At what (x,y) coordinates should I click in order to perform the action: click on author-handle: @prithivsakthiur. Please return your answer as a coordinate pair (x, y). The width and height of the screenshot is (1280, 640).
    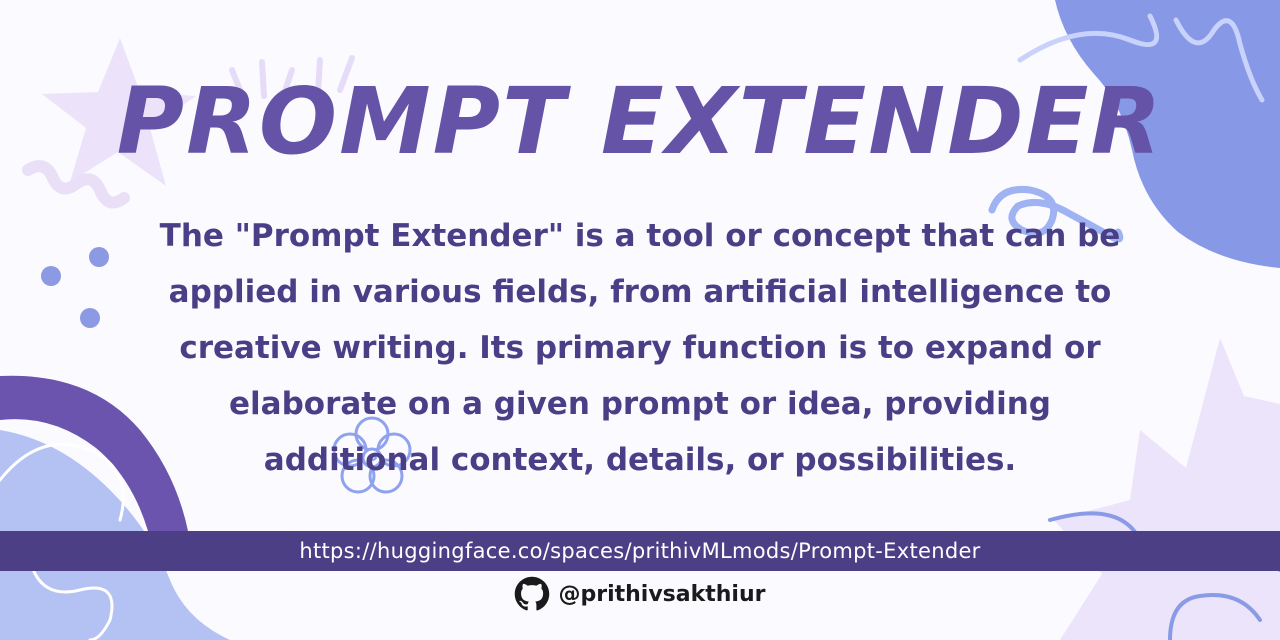
    Looking at the image, I should click on (640, 594).